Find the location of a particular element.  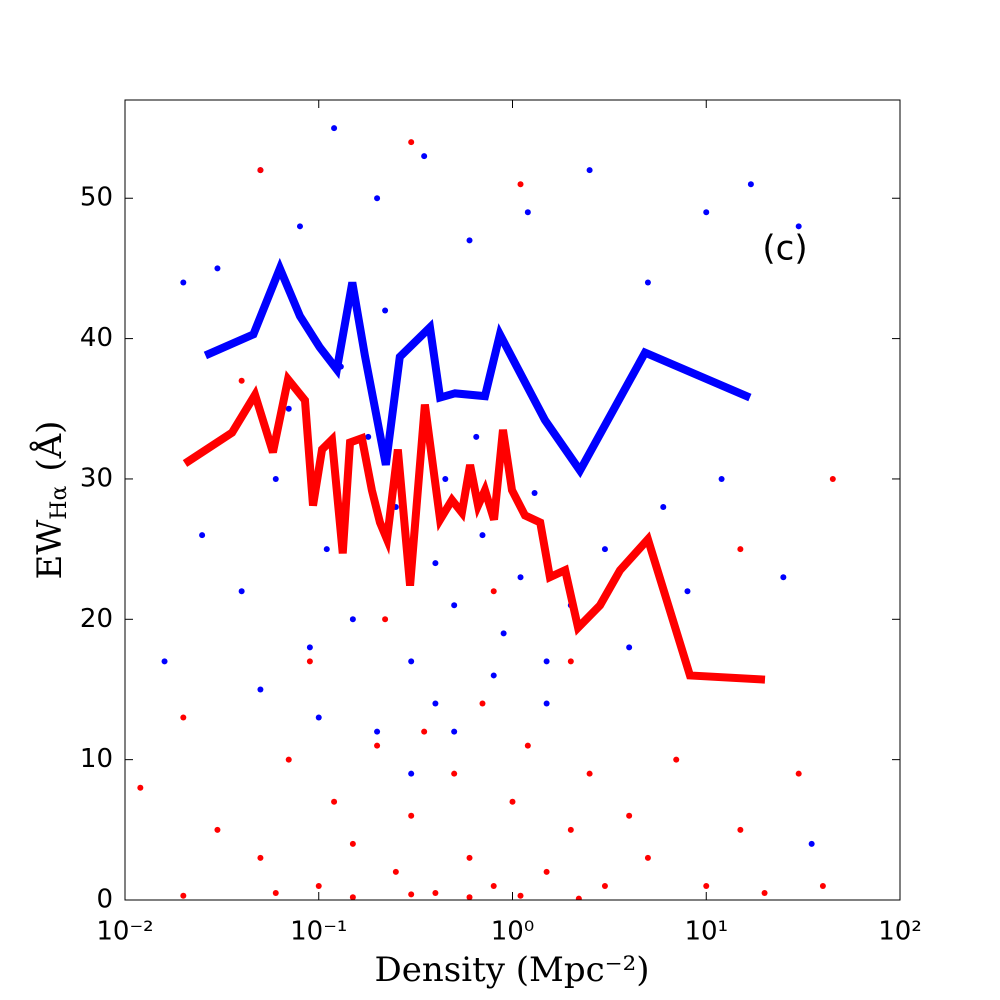

x-tick-label: 10⁰ is located at coordinates (513, 932).